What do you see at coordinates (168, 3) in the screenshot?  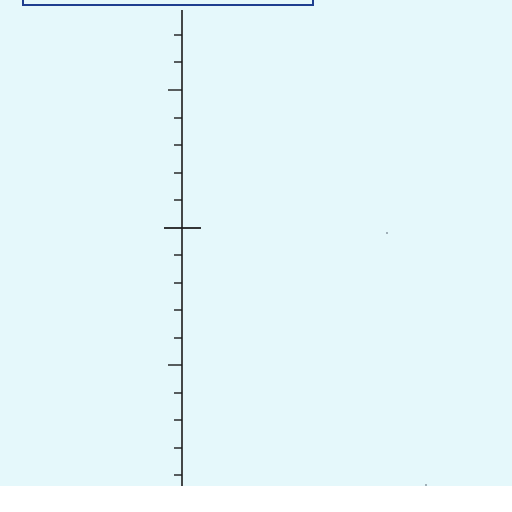 I see `well-header-box: BRAZOS 550 A/6C 0/ No.3/6 D&X` at bounding box center [168, 3].